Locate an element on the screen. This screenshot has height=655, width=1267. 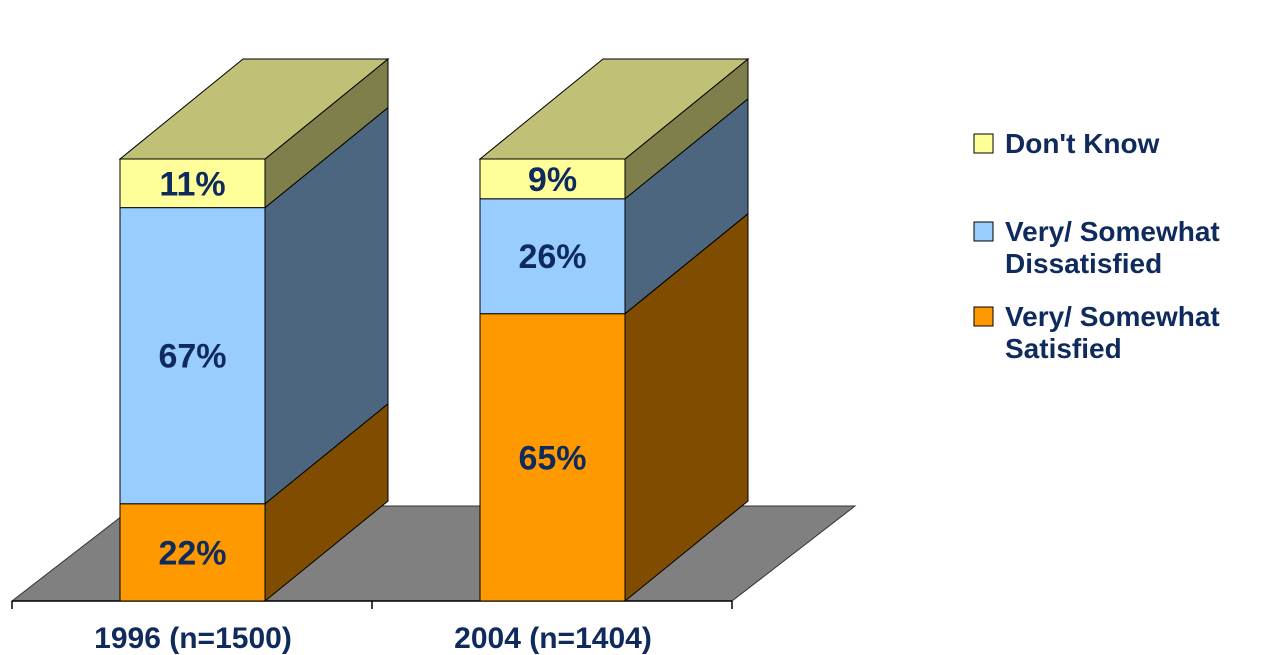
data-label: 11% is located at coordinates (192, 184).